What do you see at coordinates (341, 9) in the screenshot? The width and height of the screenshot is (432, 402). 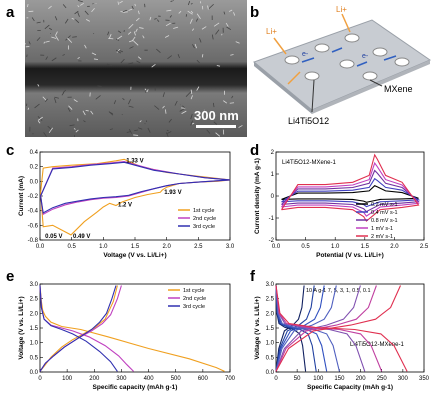 I see `li-ion-label-2: Li+` at bounding box center [341, 9].